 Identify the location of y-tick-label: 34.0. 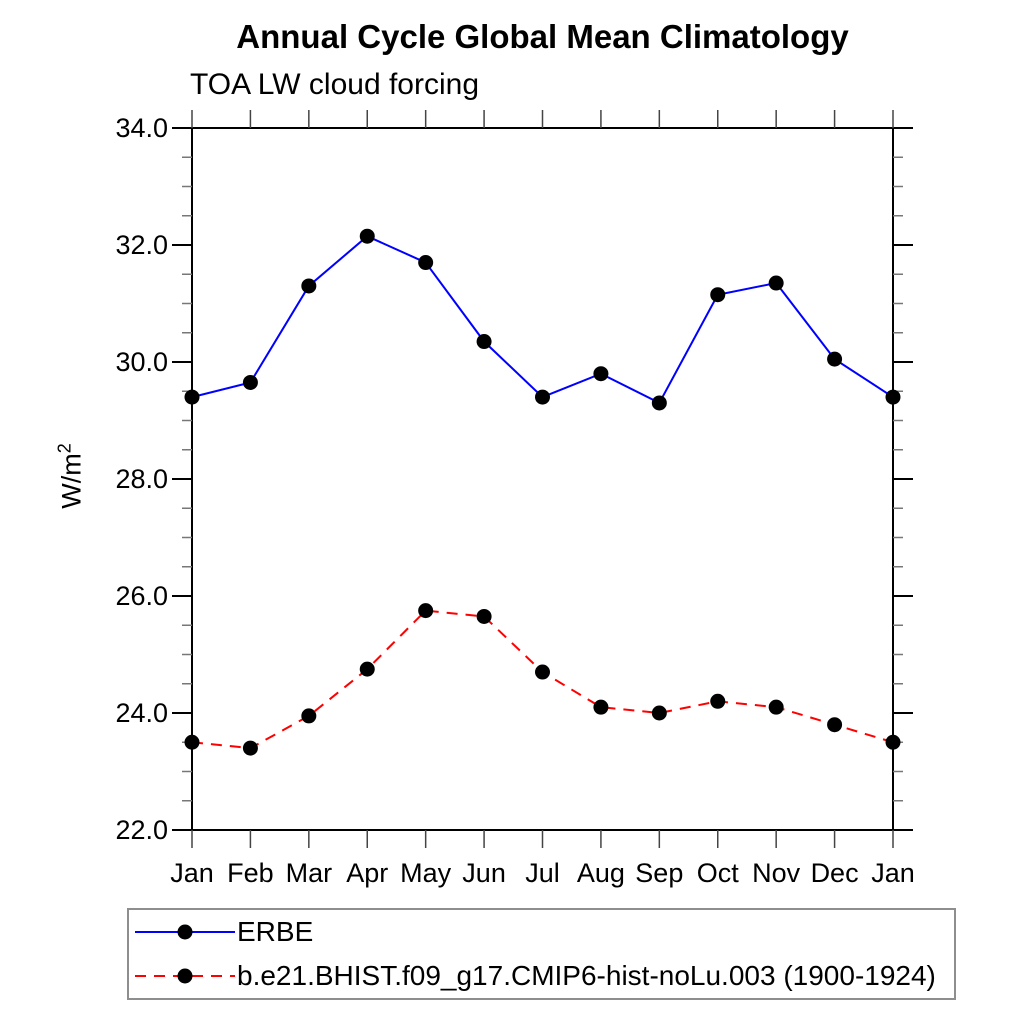
(141, 128).